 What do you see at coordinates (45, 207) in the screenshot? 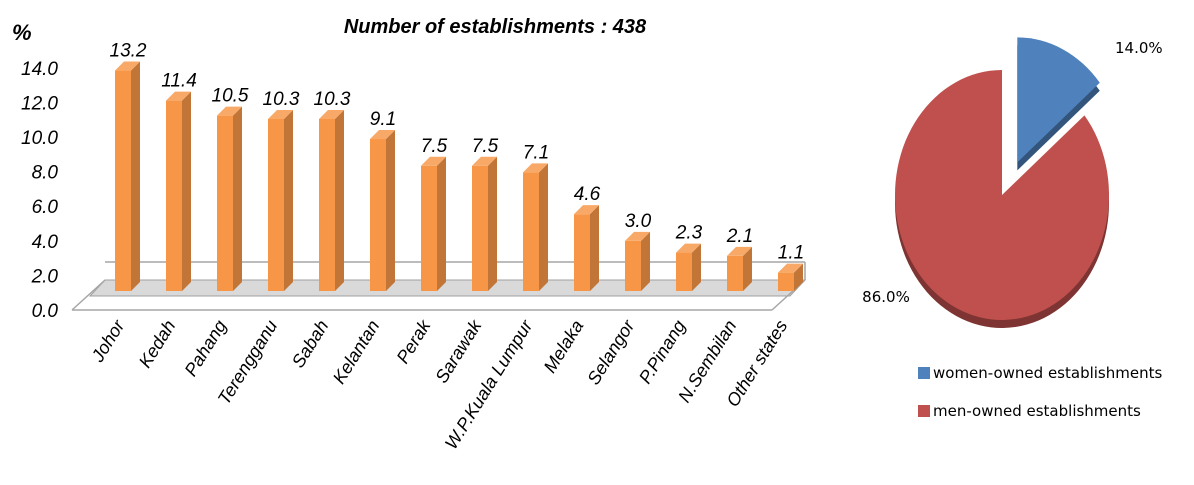
I see `y-tick-label: 6.0` at bounding box center [45, 207].